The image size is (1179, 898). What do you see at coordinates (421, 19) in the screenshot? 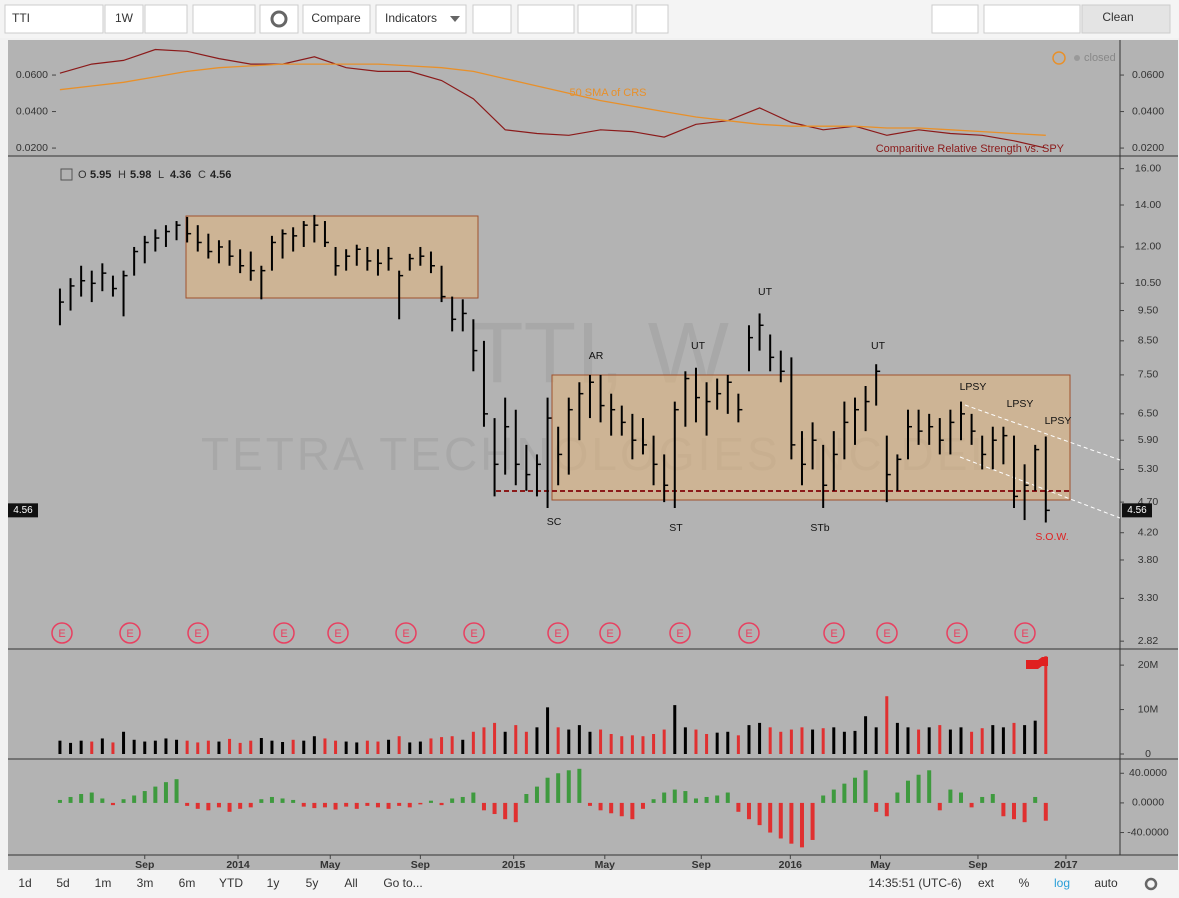
I see `indicators-button` at bounding box center [421, 19].